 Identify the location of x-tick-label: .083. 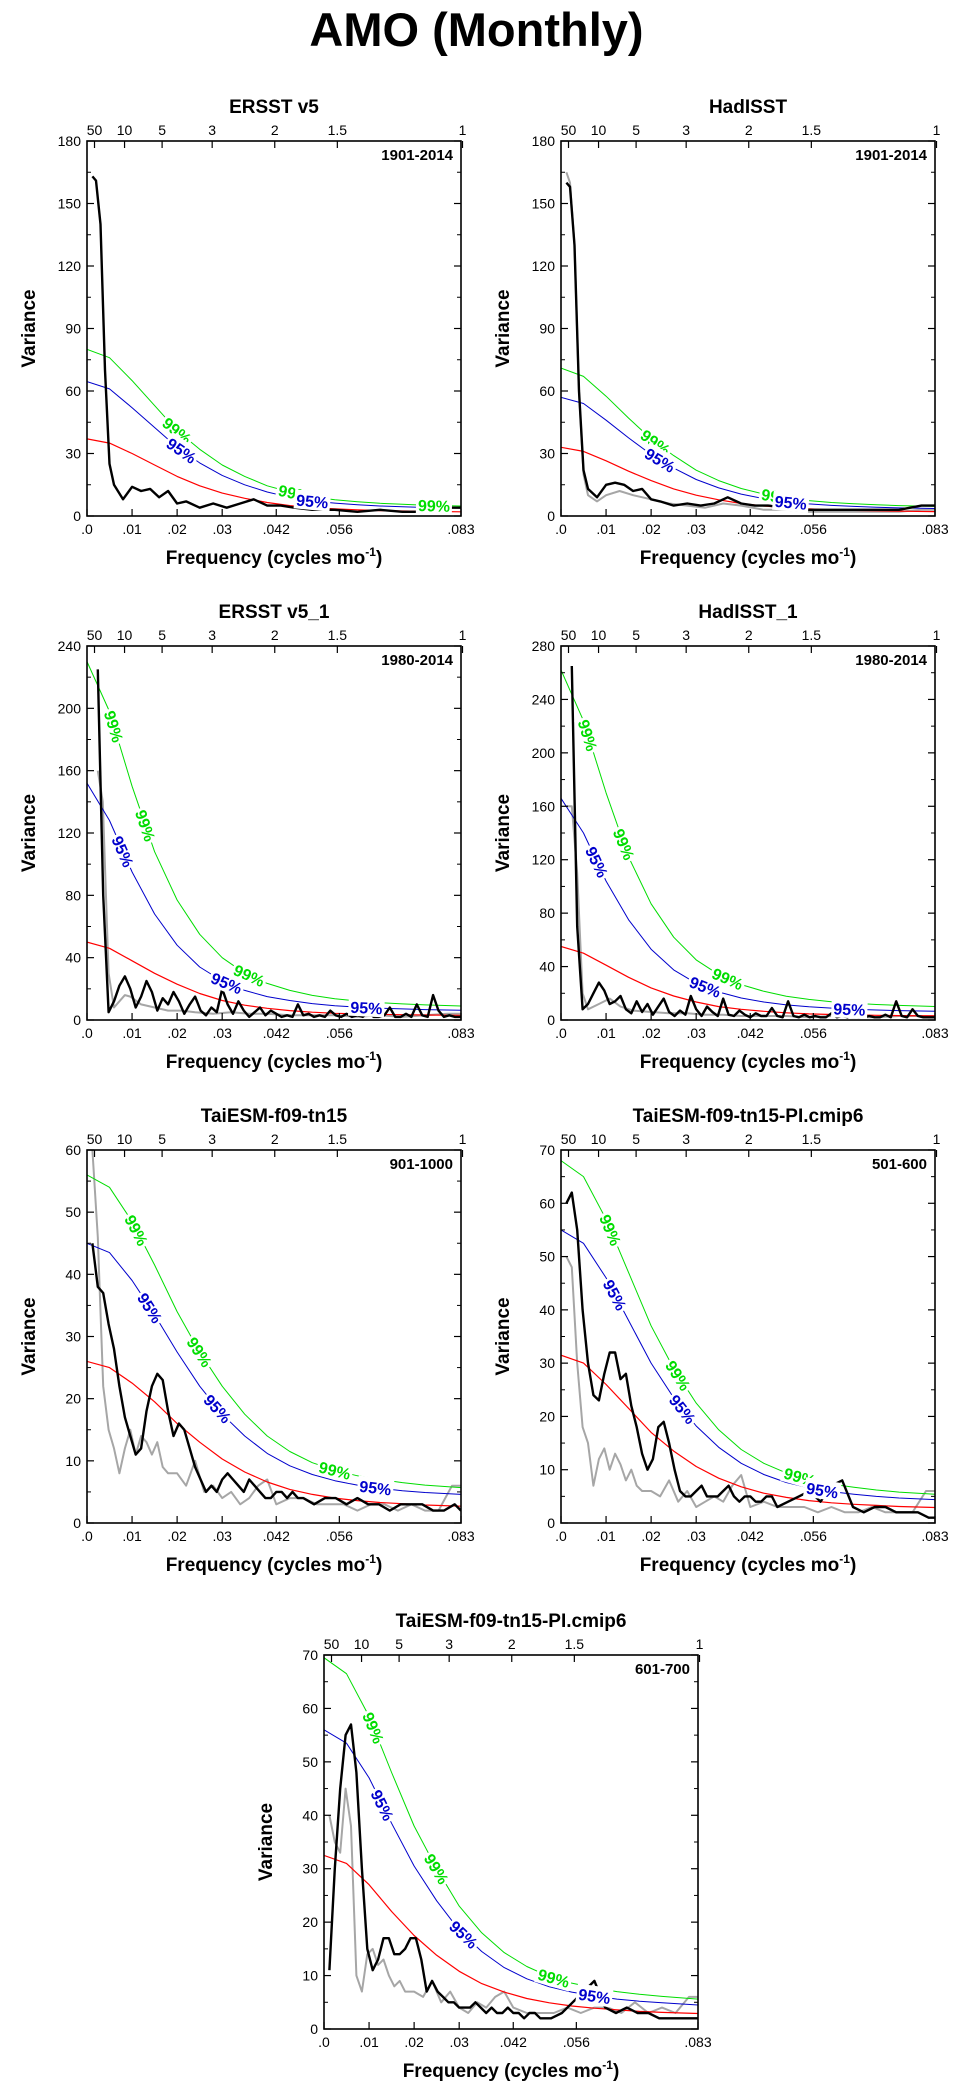
(697, 2042).